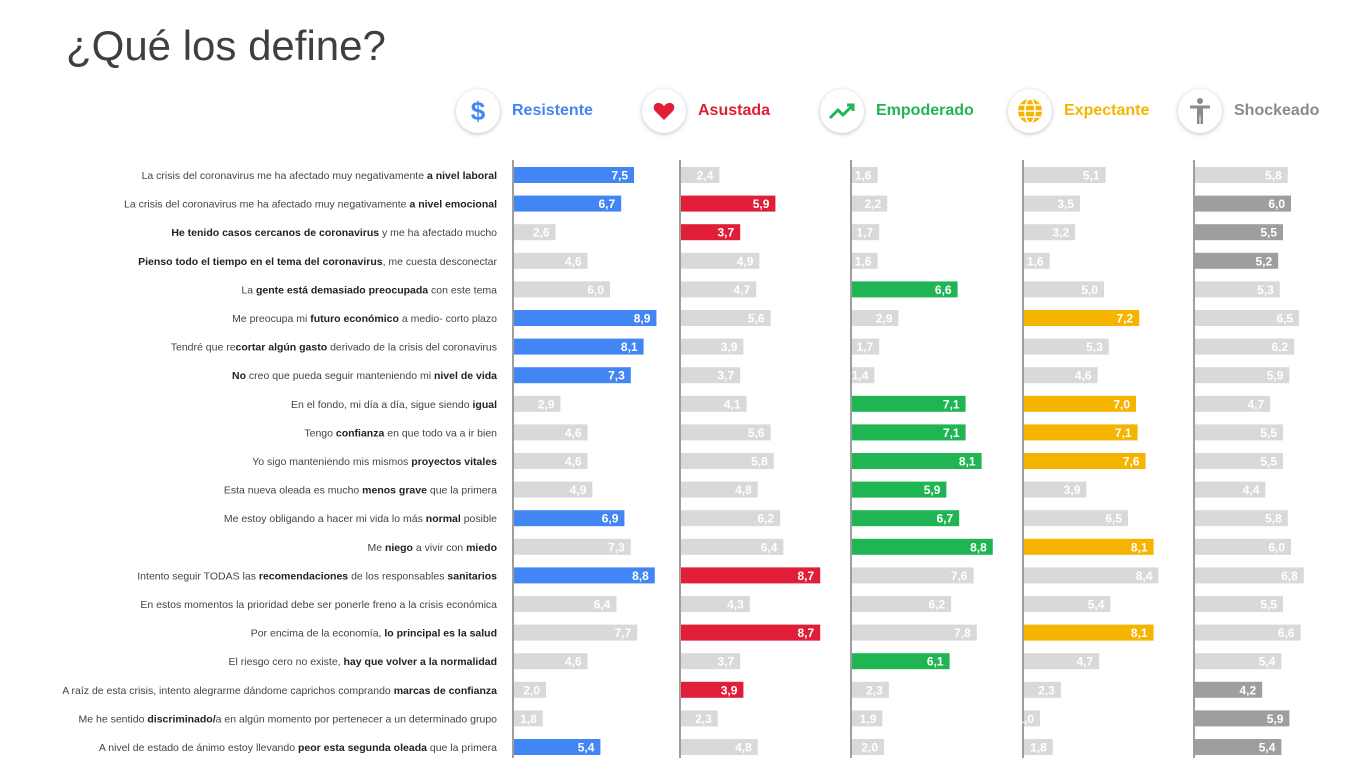 This screenshot has height=768, width=1366. I want to click on legend-shockeado: Shockeado, so click(1248, 111).